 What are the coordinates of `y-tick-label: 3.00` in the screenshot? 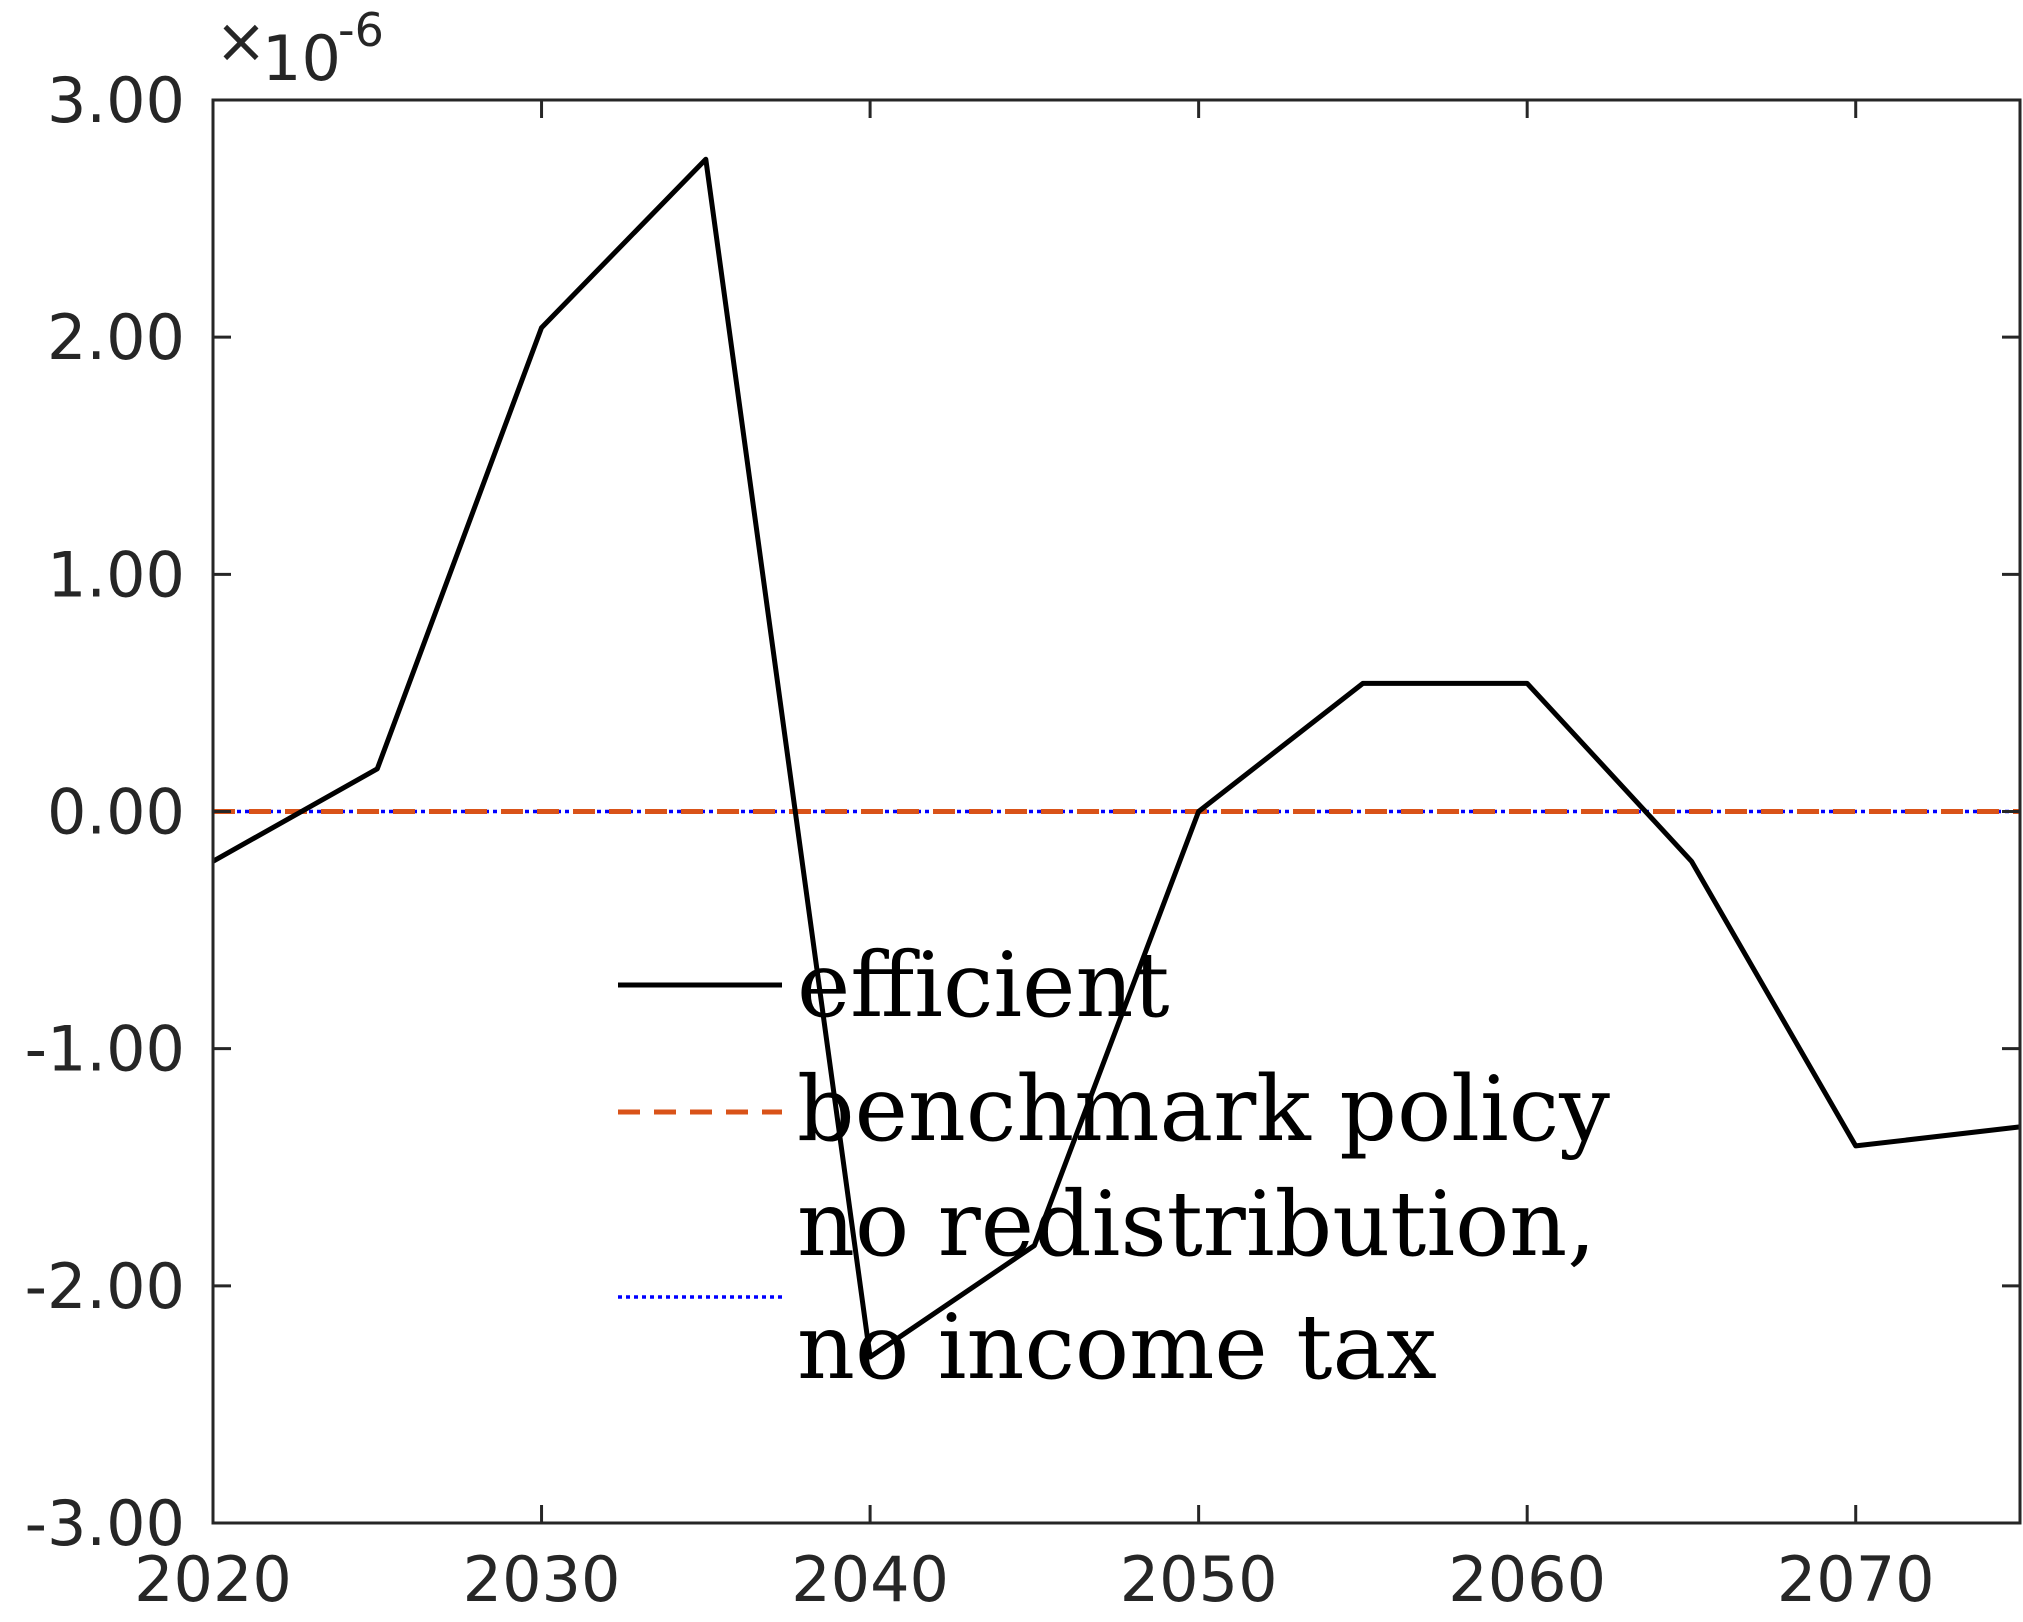 It's located at (116, 100).